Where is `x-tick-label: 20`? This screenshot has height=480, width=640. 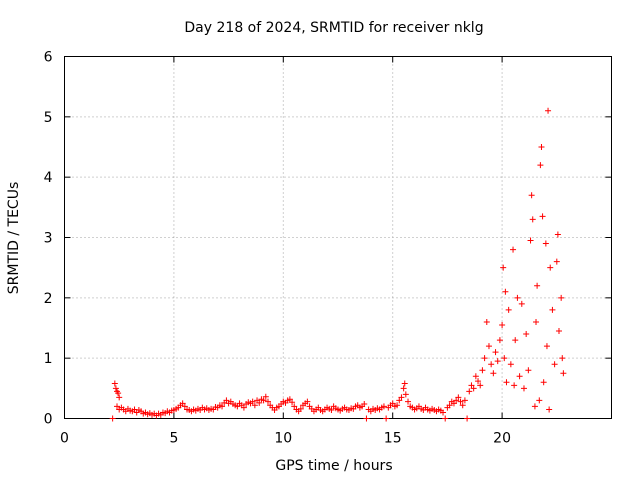
x-tick-label: 20 is located at coordinates (502, 439).